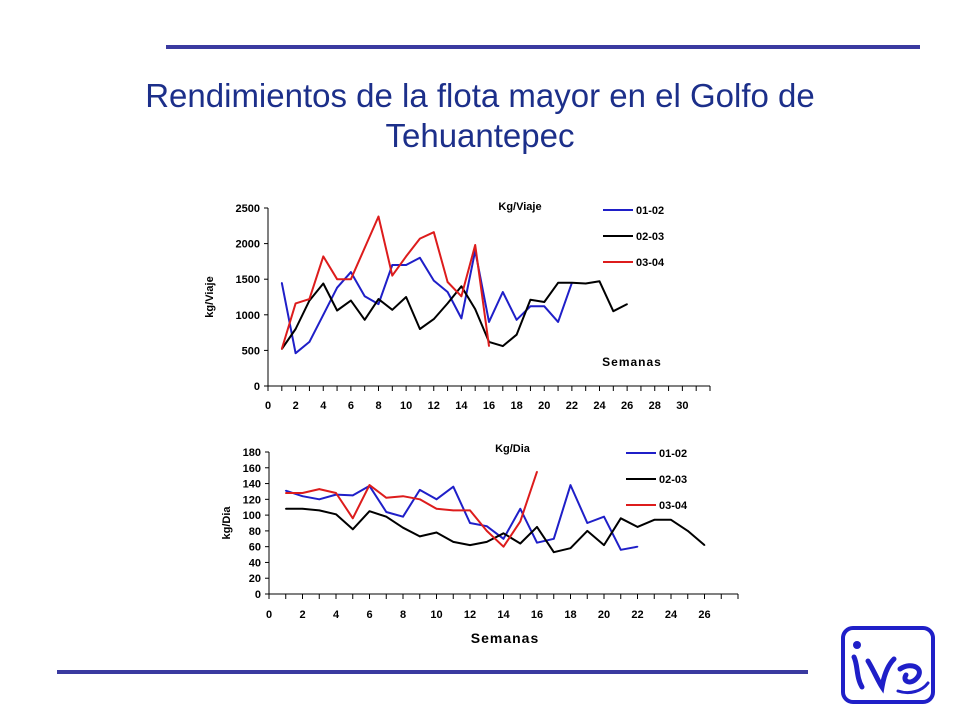 The image size is (960, 720). I want to click on chart2-x-tick-label: 12, so click(470, 615).